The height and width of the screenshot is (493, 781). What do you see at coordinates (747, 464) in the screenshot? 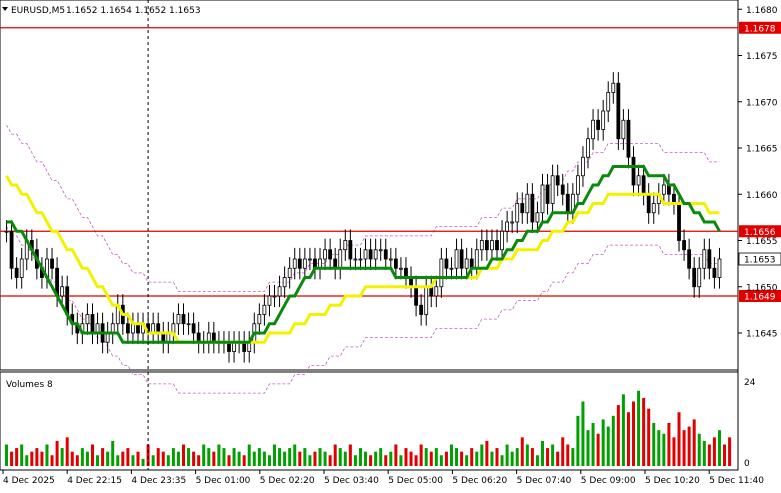
I see `volume-tick-label: 0` at bounding box center [747, 464].